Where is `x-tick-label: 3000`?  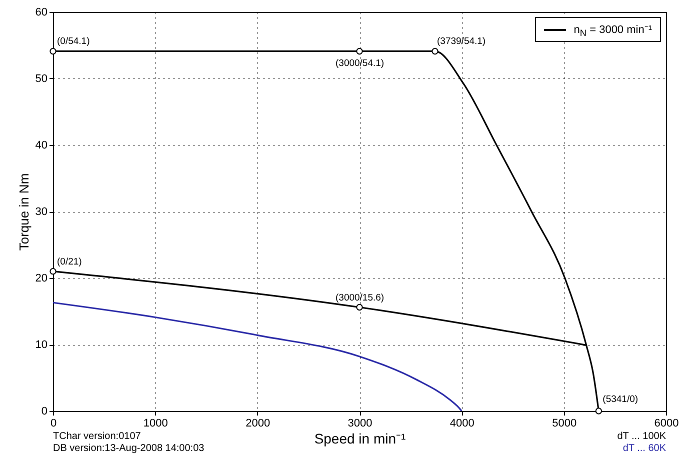
x-tick-label: 3000 is located at coordinates (360, 424).